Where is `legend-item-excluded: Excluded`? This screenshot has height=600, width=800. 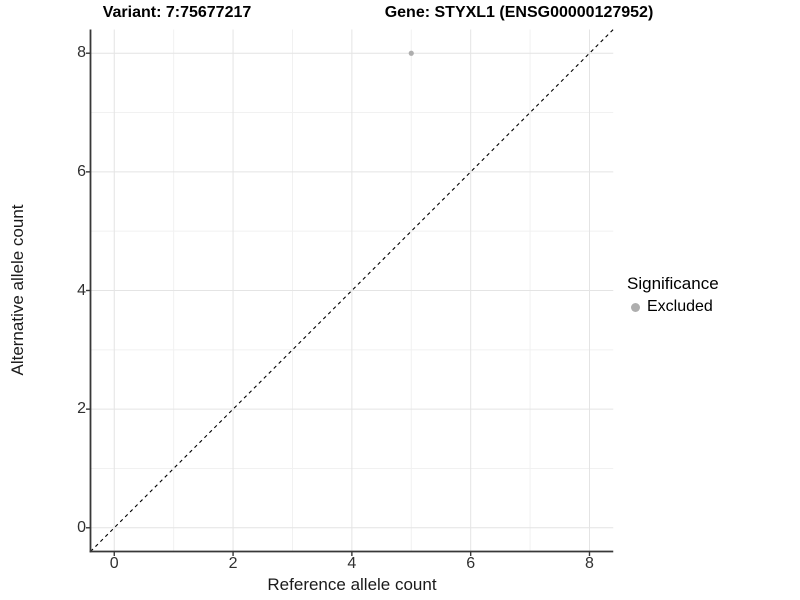
legend-item-excluded: Excluded is located at coordinates (673, 307).